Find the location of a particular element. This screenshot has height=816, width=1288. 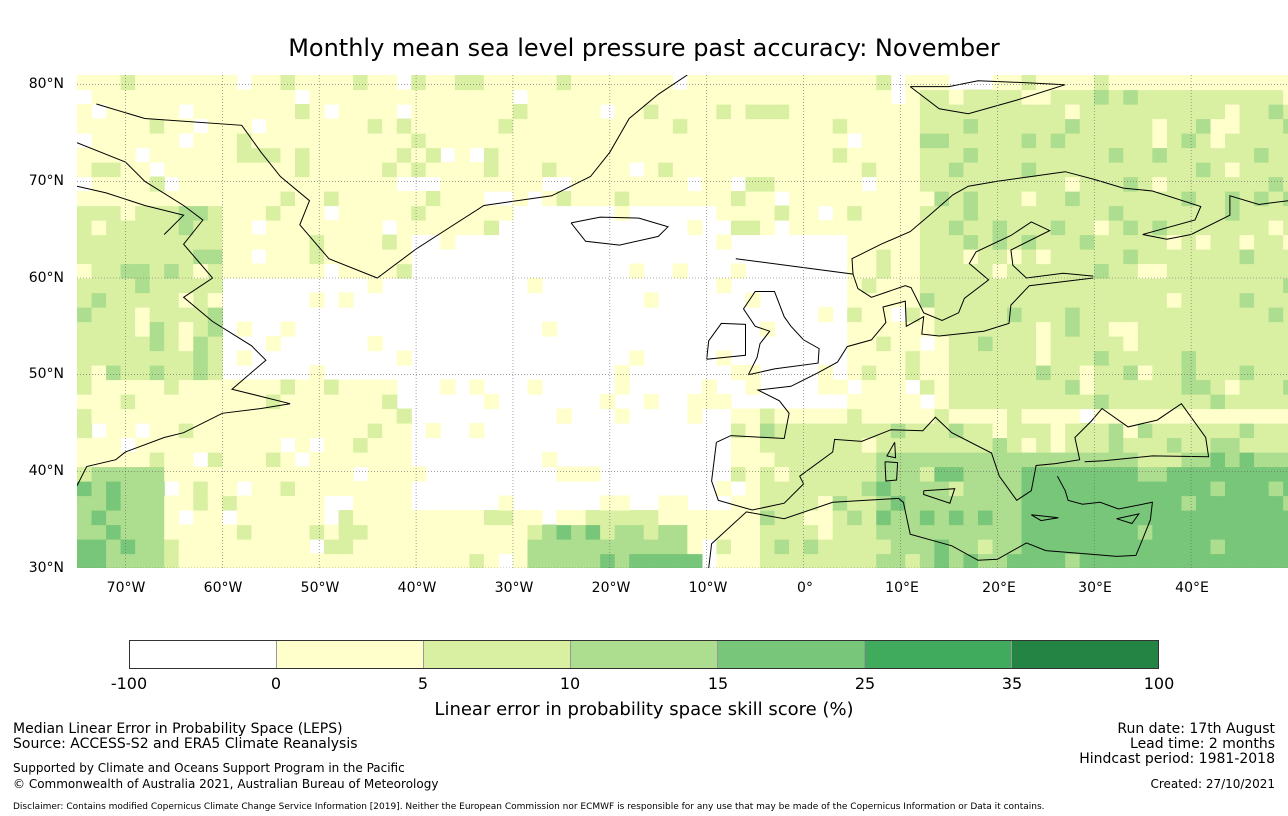

colorbar-tick: 35 is located at coordinates (1012, 683).